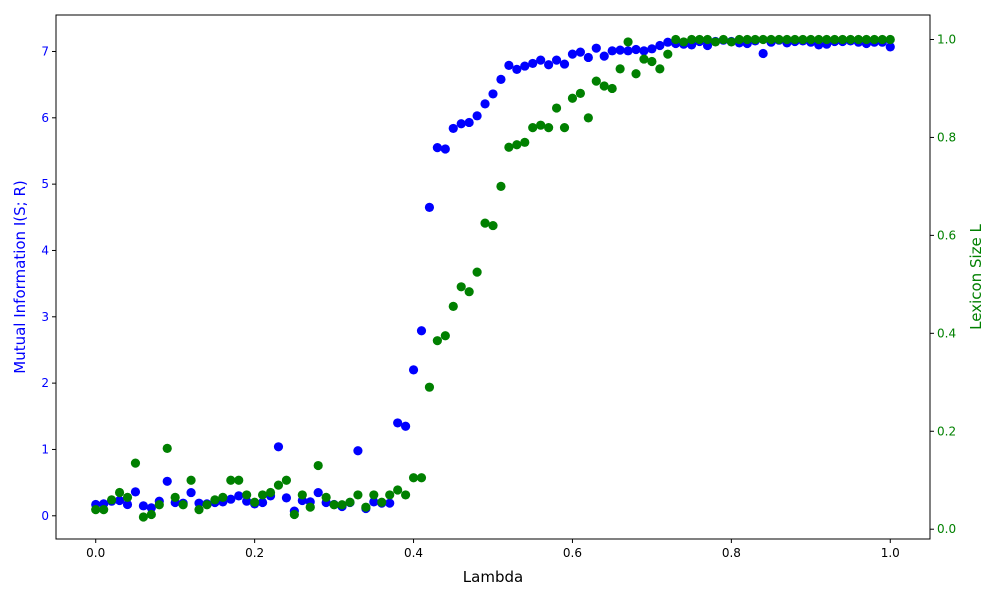 The height and width of the screenshot is (600, 1000). What do you see at coordinates (254, 553) in the screenshot?
I see `x-tick-label: 0.2` at bounding box center [254, 553].